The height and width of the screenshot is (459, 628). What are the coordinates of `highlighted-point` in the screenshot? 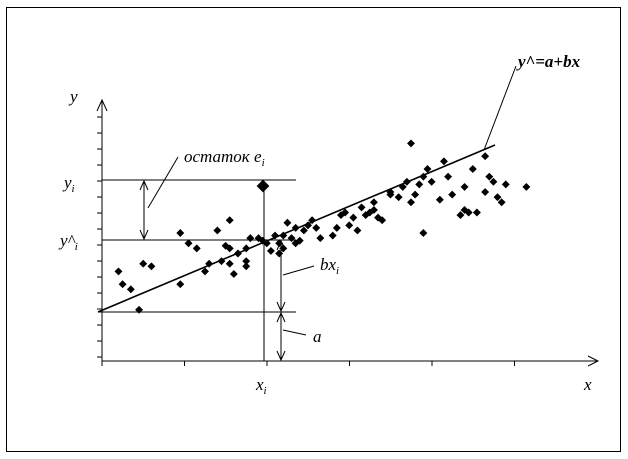 It's located at (263, 186).